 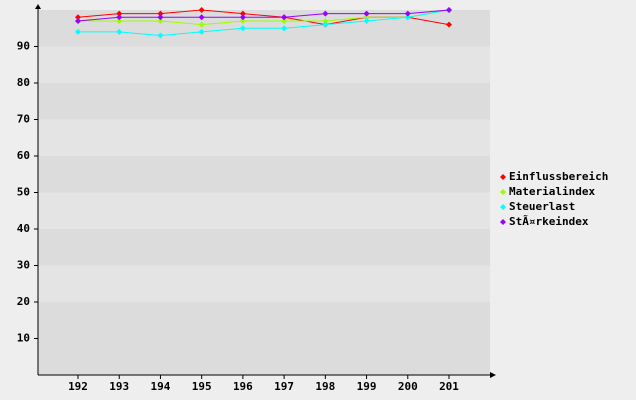 What do you see at coordinates (23, 119) in the screenshot?
I see `y-tick-label: 70` at bounding box center [23, 119].